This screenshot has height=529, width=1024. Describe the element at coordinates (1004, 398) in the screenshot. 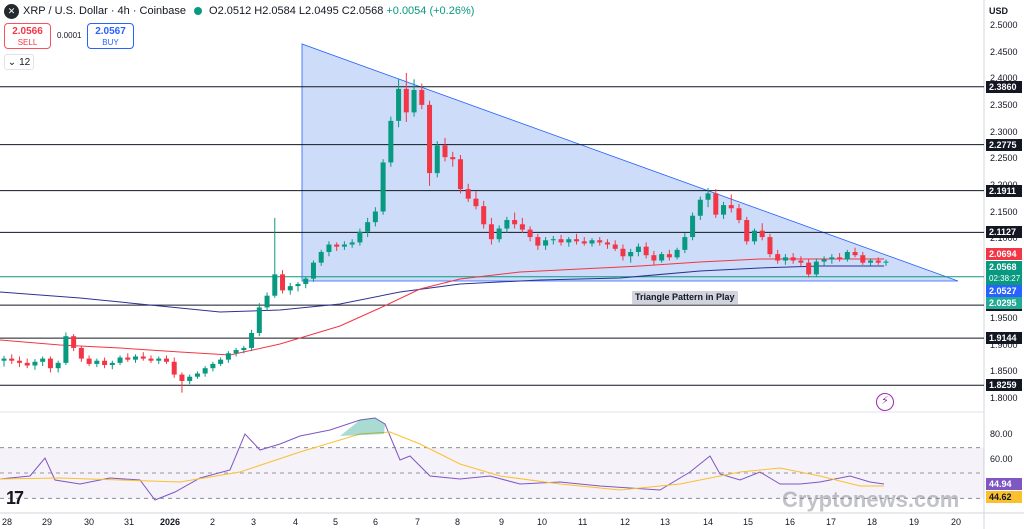

I see `price-tick-label: 1.8000` at that location.